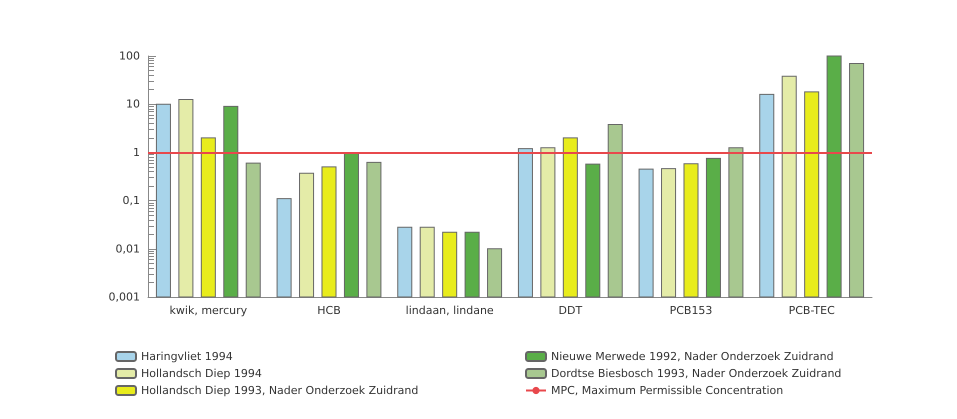  What do you see at coordinates (133, 104) in the screenshot?
I see `y-tick-label: 10` at bounding box center [133, 104].